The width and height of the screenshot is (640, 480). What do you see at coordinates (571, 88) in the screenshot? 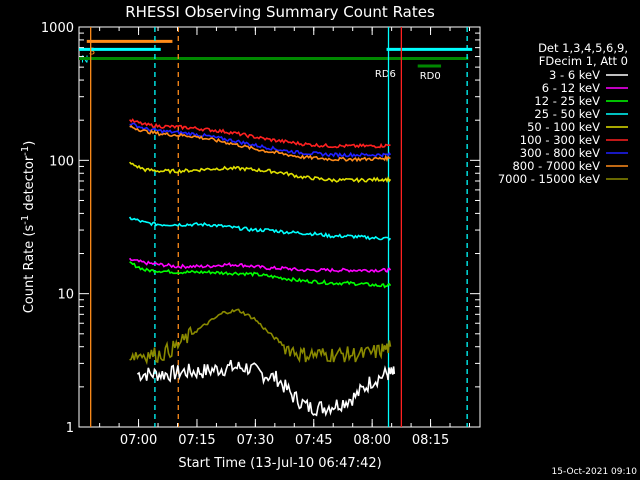
I see `legend-label-1: 6 - 12 keV` at bounding box center [571, 88].